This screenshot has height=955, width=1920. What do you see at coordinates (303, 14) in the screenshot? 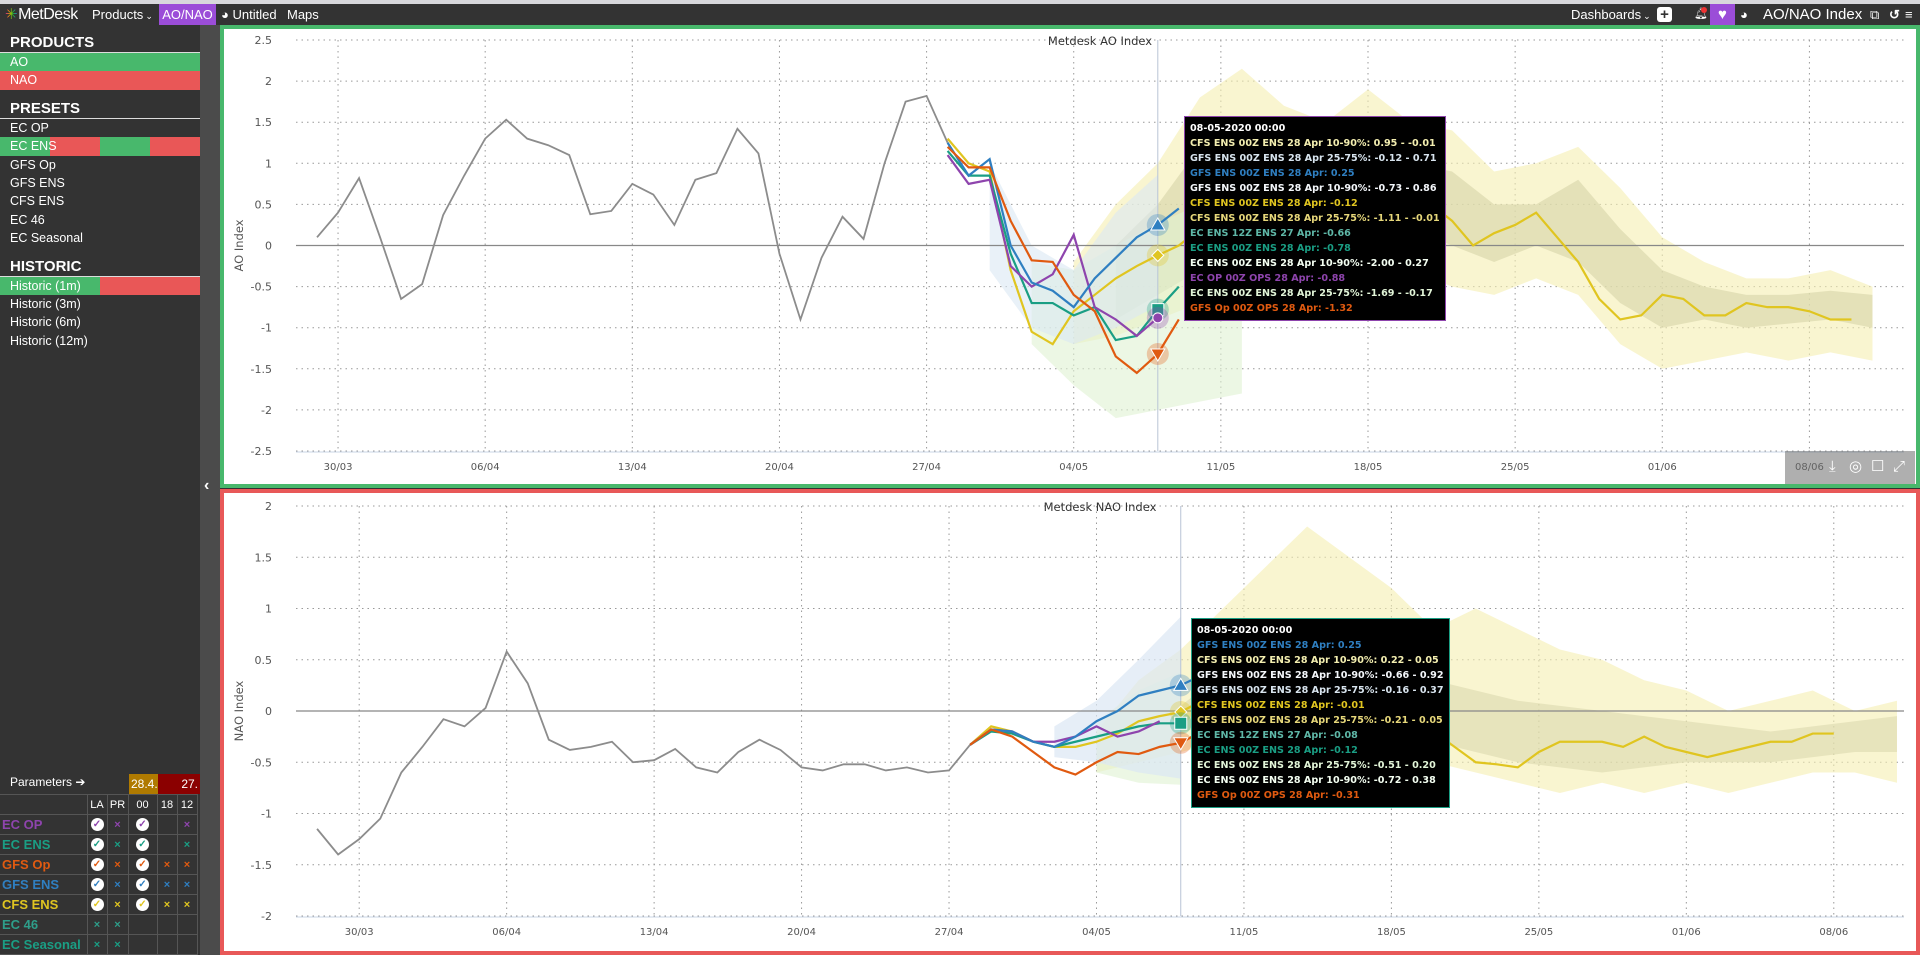
I see `maps-link: Maps` at bounding box center [303, 14].